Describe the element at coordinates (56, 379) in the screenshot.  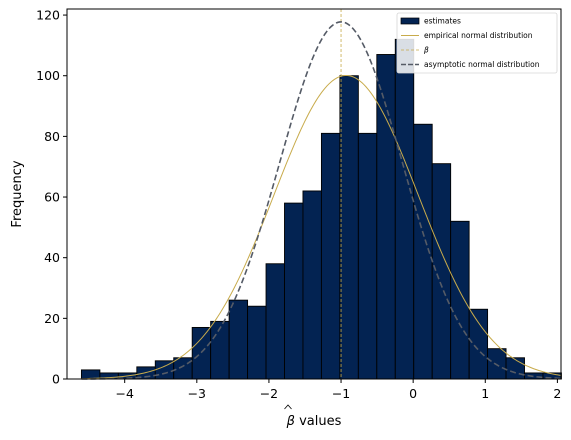
I see `y-tick-label: 0` at that location.